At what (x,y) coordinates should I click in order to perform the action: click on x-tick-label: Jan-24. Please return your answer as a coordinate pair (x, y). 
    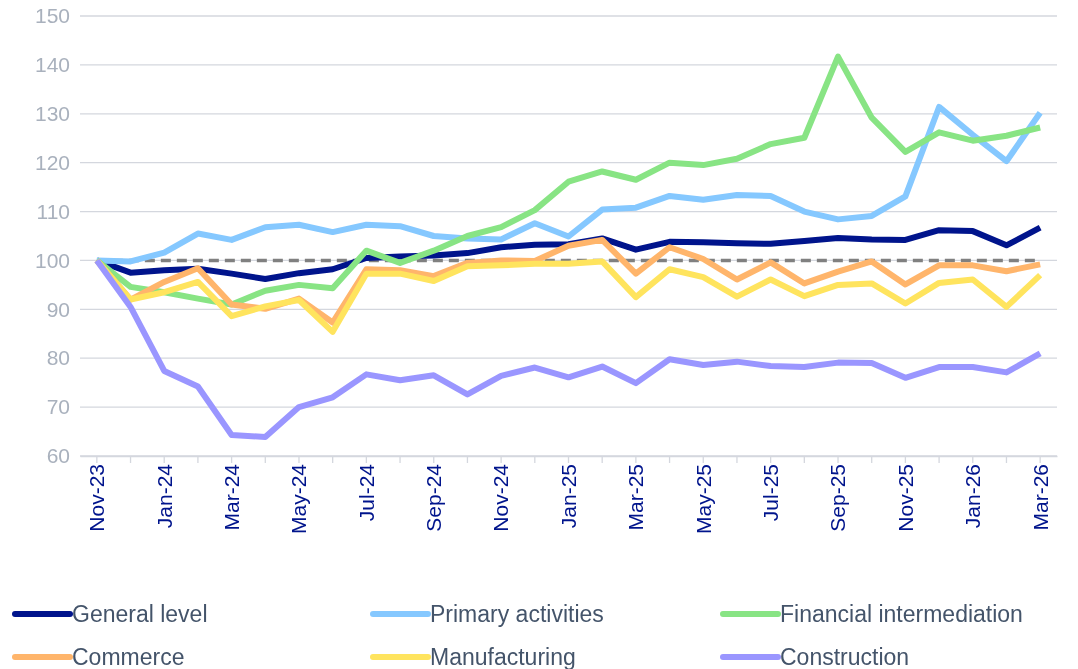
    Looking at the image, I should click on (164, 496).